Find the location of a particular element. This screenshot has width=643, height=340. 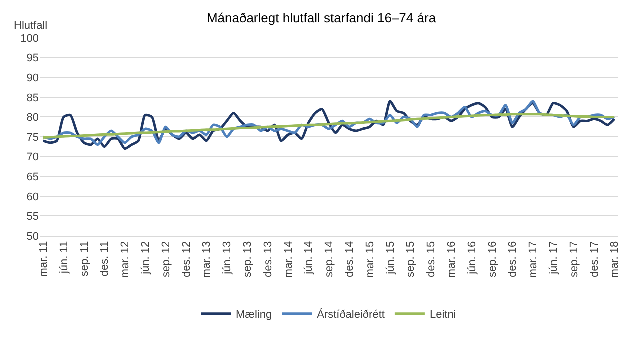

x-tick-label: sep. 13 is located at coordinates (248, 259).